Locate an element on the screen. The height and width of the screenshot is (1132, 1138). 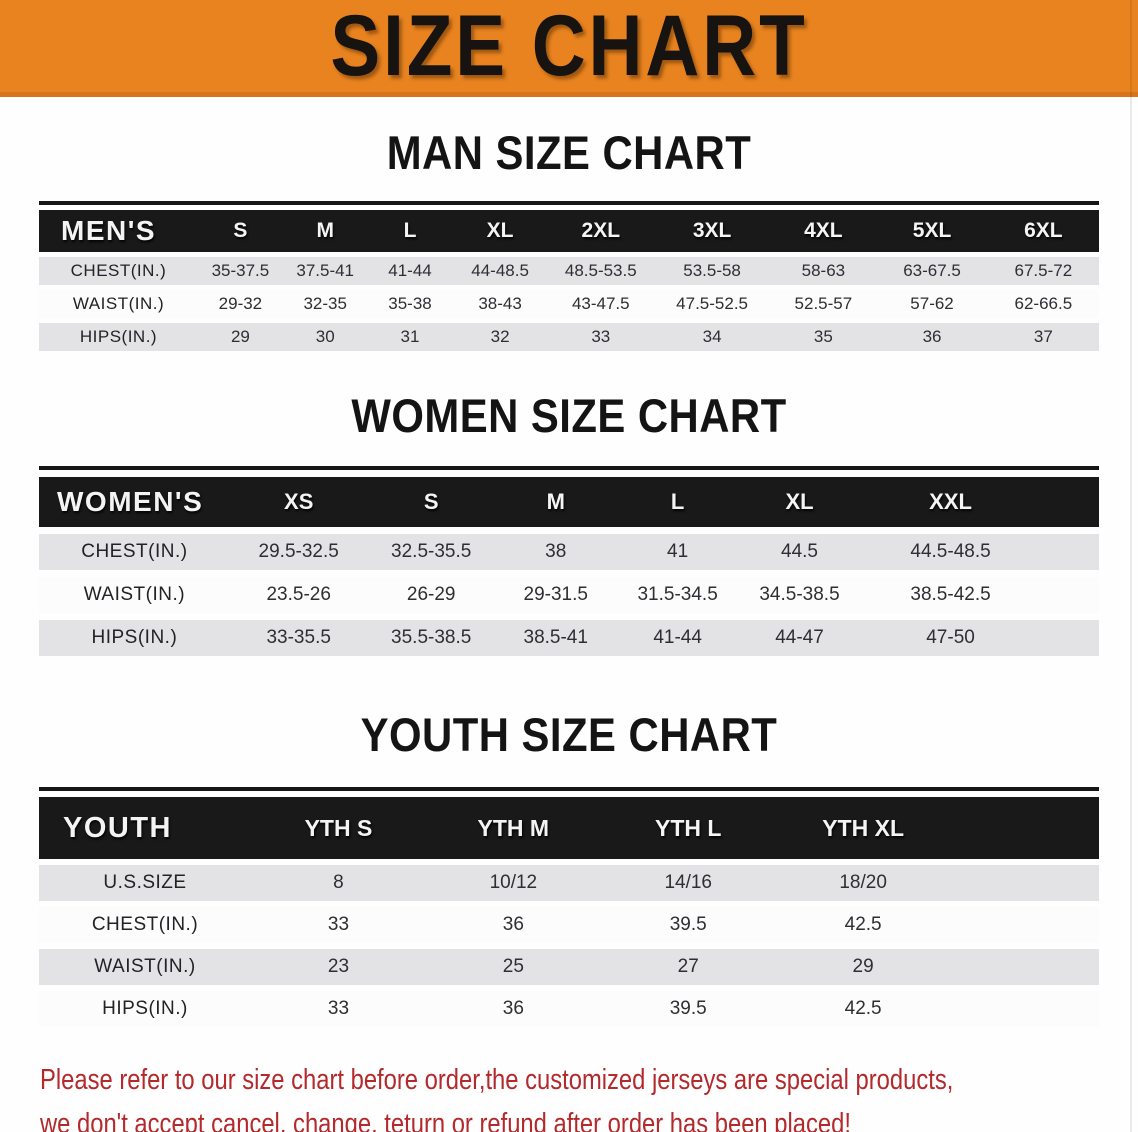
size-value-cell: 35 is located at coordinates (823, 337).